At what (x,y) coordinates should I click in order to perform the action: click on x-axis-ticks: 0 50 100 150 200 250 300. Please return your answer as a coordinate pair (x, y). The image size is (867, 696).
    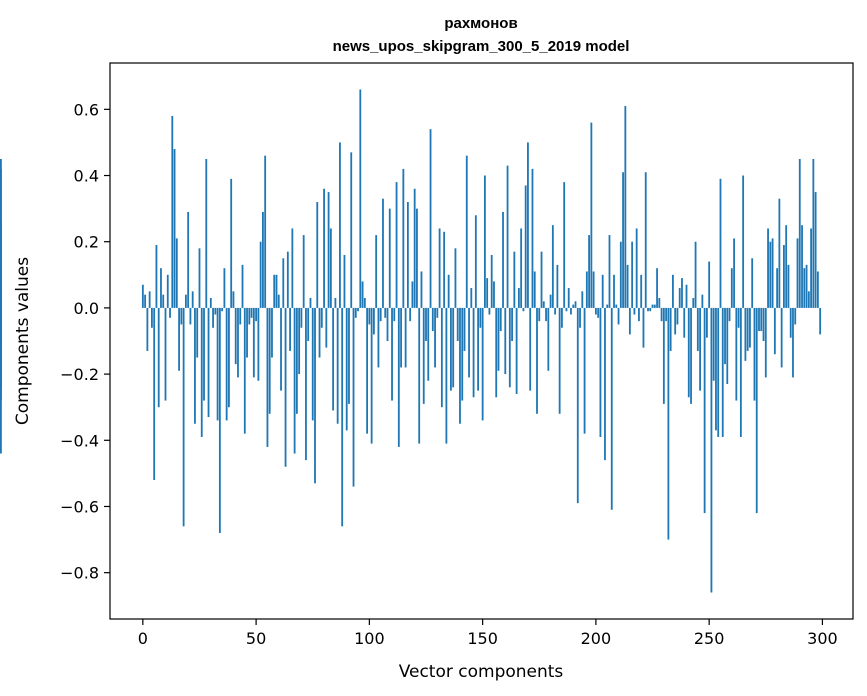
    Looking at the image, I should click on (488, 633).